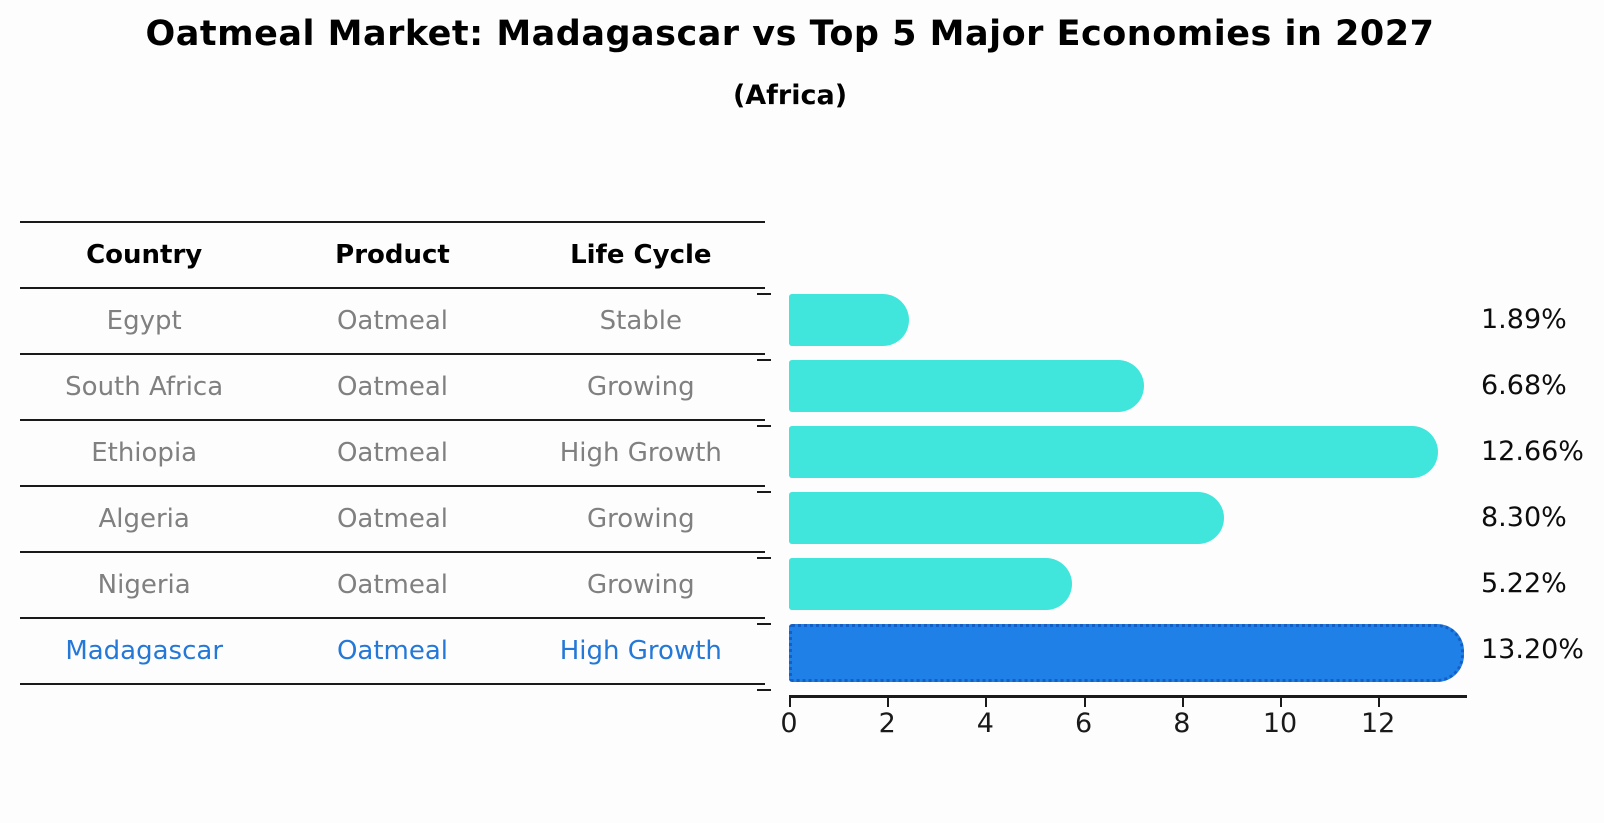 This screenshot has height=823, width=1604. What do you see at coordinates (144, 651) in the screenshot?
I see `cell-country: Madagascar` at bounding box center [144, 651].